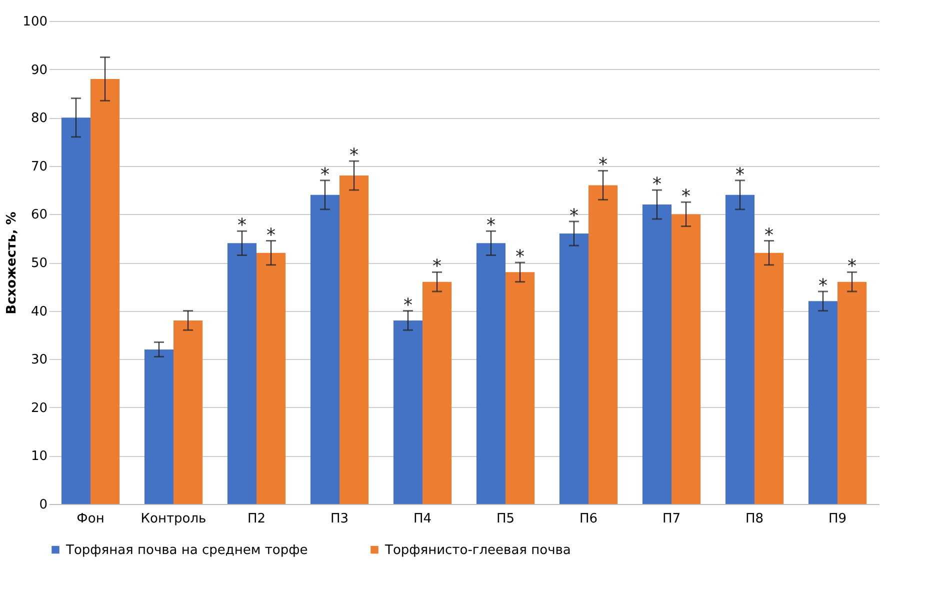 Image resolution: width=937 pixels, height=601 pixels. What do you see at coordinates (477, 550) in the screenshot?
I see `legend-label: Торфянисто-глеевая почва` at bounding box center [477, 550].